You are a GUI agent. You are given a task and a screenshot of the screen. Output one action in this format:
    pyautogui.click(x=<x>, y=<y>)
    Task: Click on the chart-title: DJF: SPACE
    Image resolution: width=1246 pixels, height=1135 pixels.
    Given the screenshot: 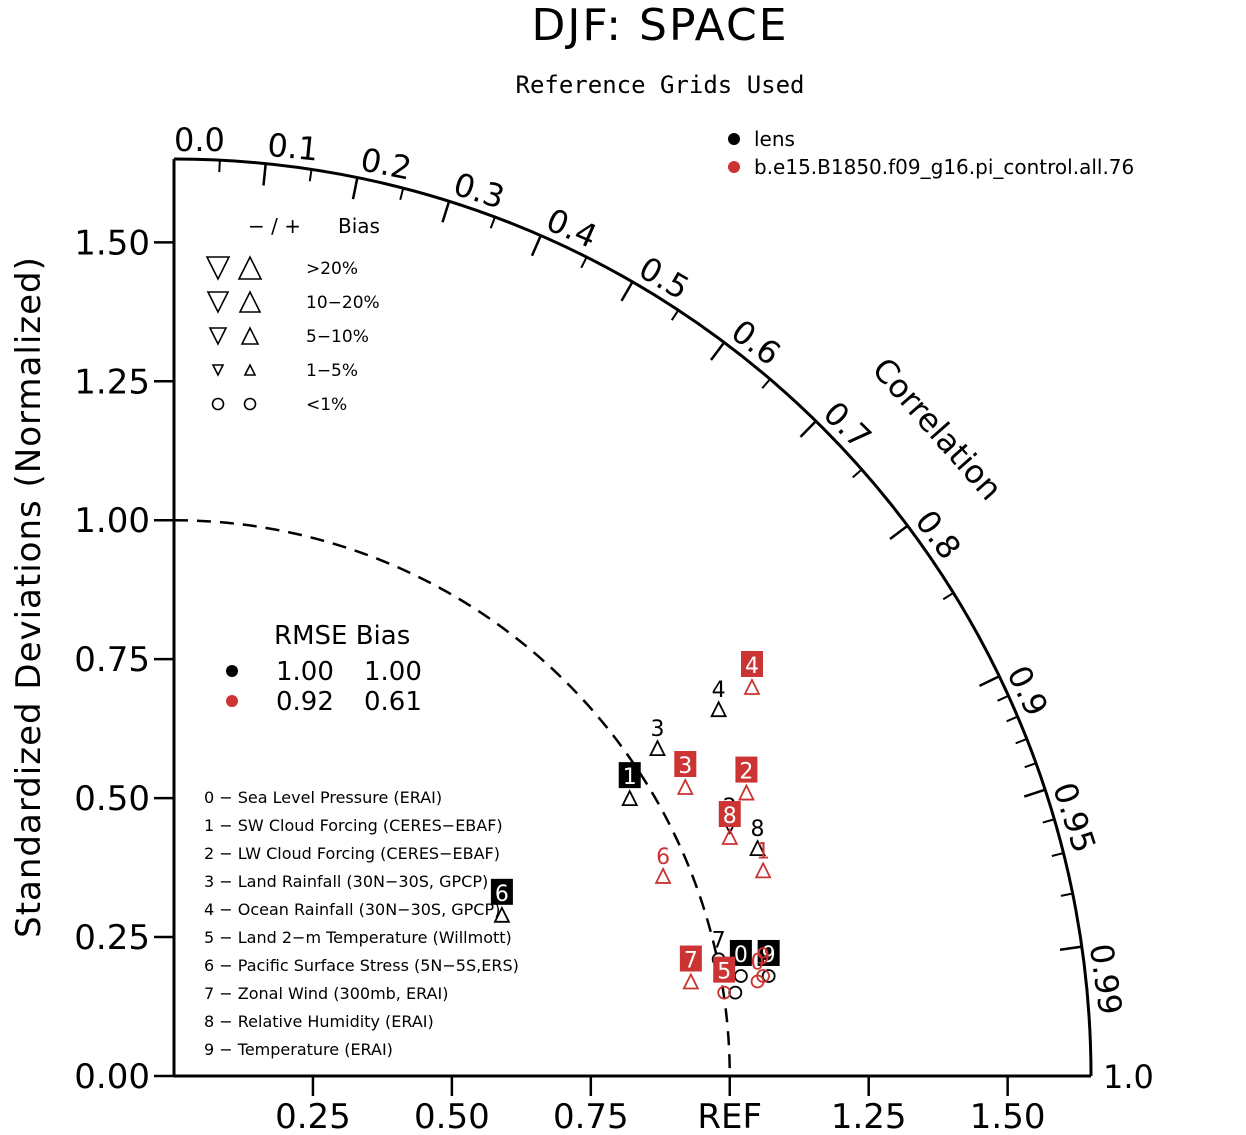 What is the action you would take?
    pyautogui.click(x=659, y=25)
    